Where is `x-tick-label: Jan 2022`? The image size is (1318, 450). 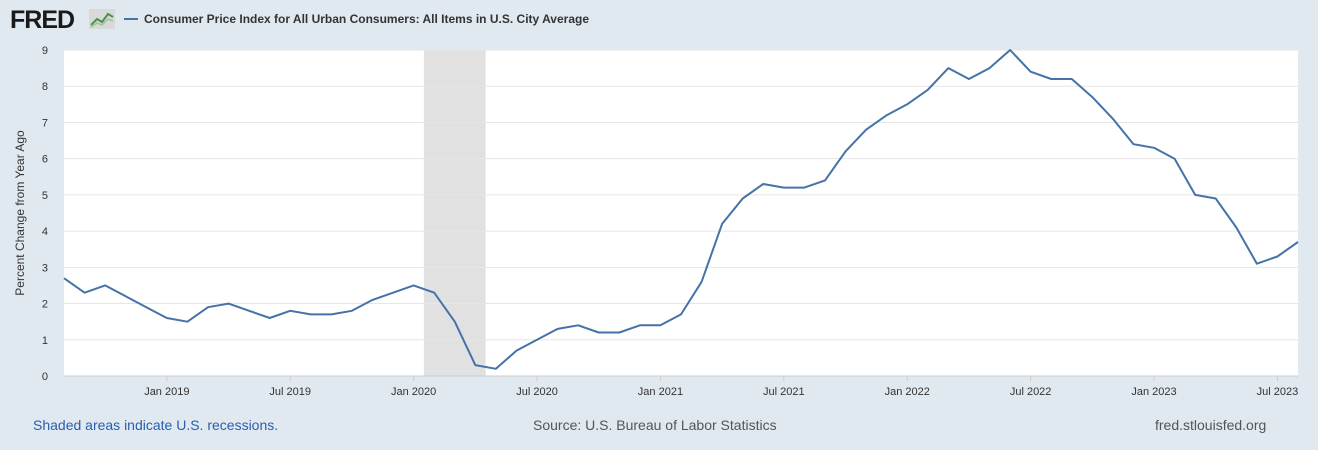 x-tick-label: Jan 2022 is located at coordinates (907, 392).